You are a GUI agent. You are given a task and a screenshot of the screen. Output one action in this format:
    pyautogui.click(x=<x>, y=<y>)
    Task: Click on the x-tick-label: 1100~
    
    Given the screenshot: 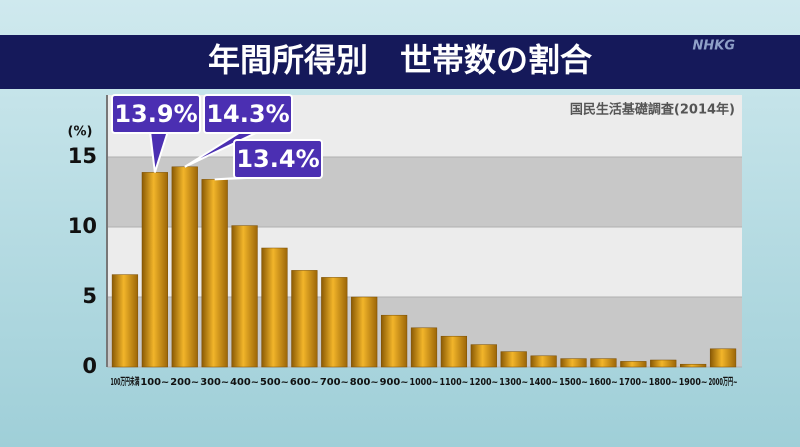 What is the action you would take?
    pyautogui.click(x=453, y=382)
    